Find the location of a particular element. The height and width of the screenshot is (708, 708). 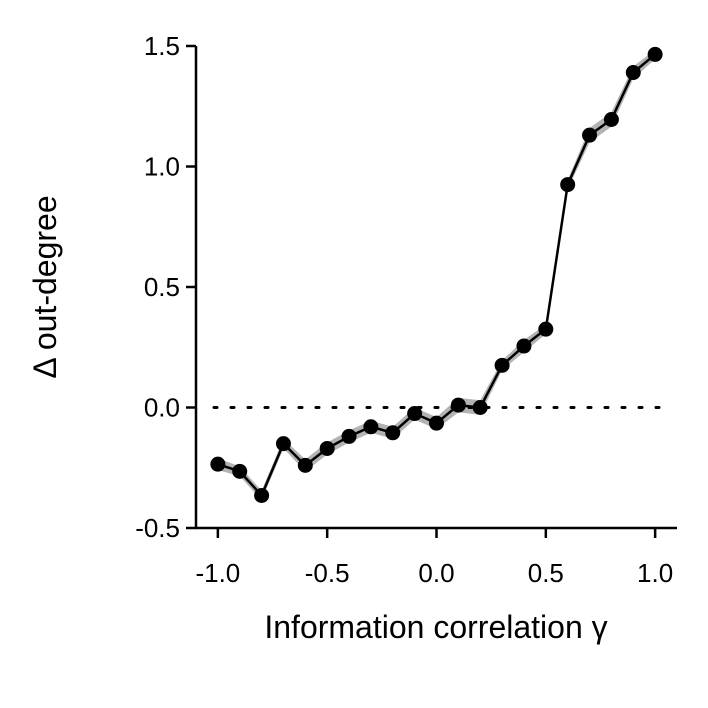

y-axis-label: Δ out-degree is located at coordinates (45, 286).